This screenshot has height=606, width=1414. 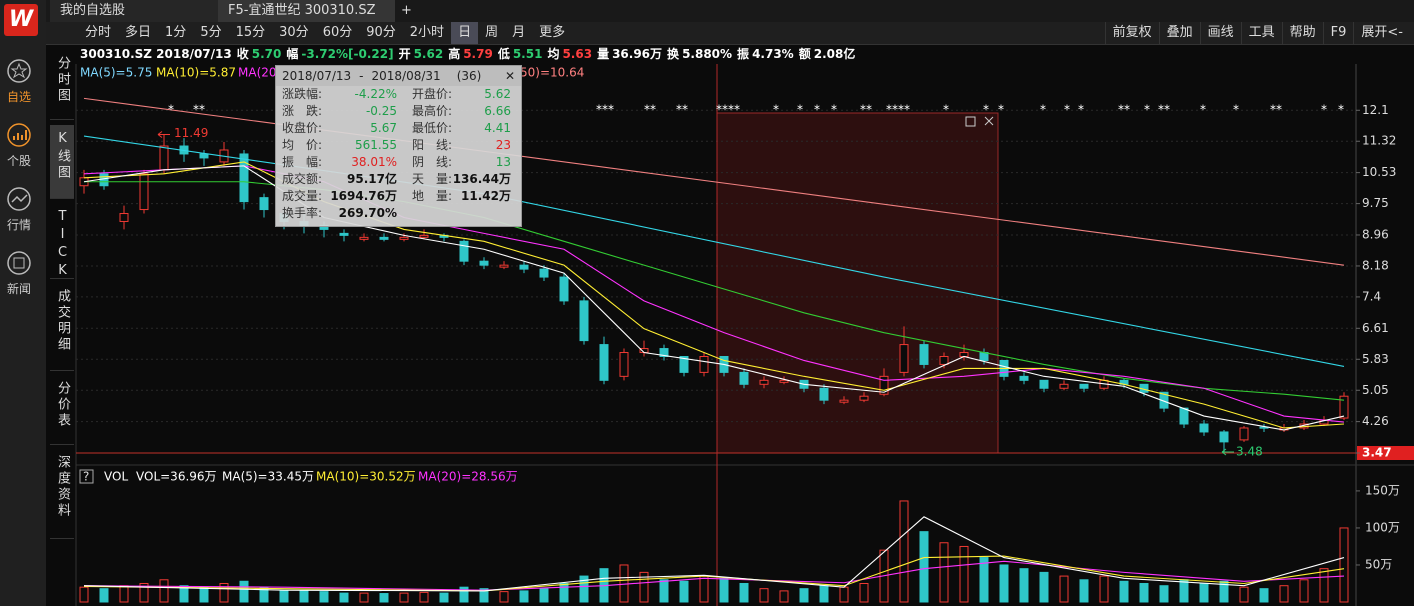 What do you see at coordinates (406, 10) in the screenshot?
I see `tab: +` at bounding box center [406, 10].